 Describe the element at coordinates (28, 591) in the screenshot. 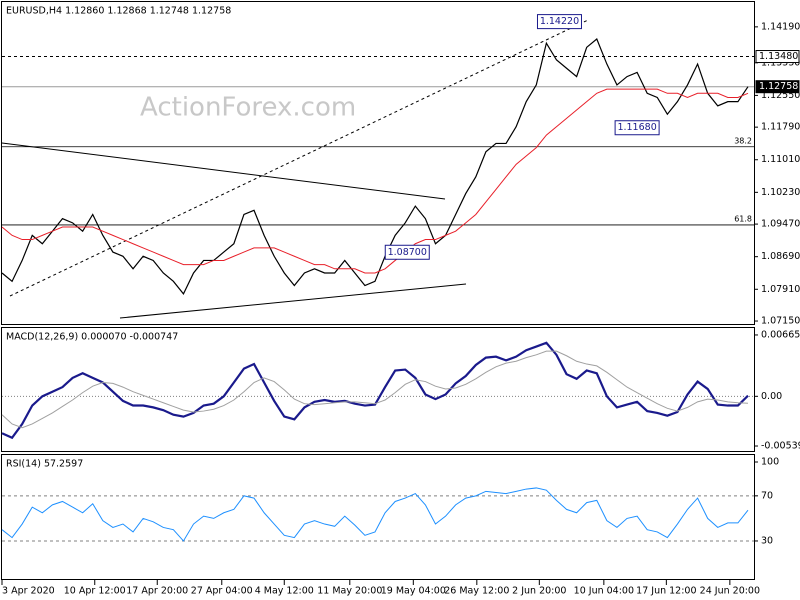

I see `x-tick-label: 3 Apr 2020` at that location.